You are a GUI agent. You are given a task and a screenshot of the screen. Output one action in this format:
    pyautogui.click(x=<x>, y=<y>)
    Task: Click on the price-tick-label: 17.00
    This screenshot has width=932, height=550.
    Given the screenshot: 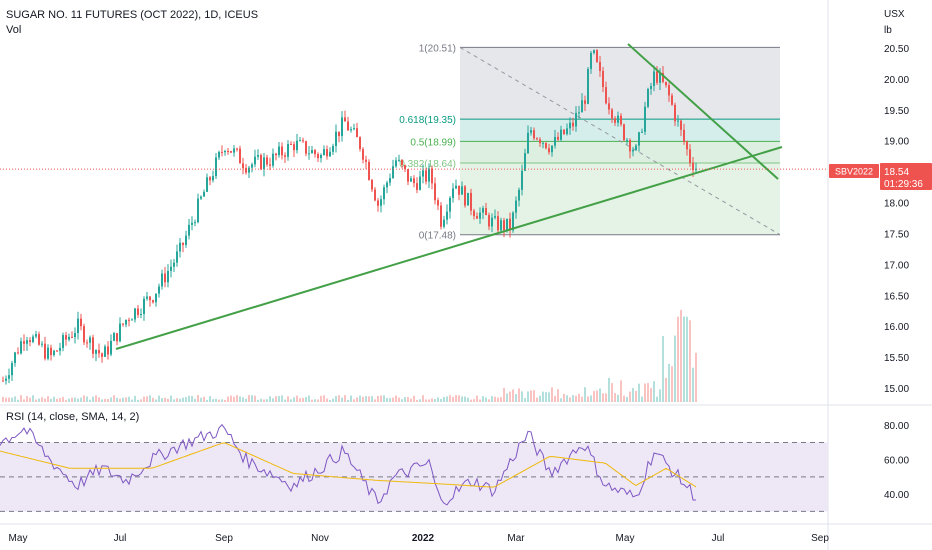 What is the action you would take?
    pyautogui.click(x=896, y=265)
    